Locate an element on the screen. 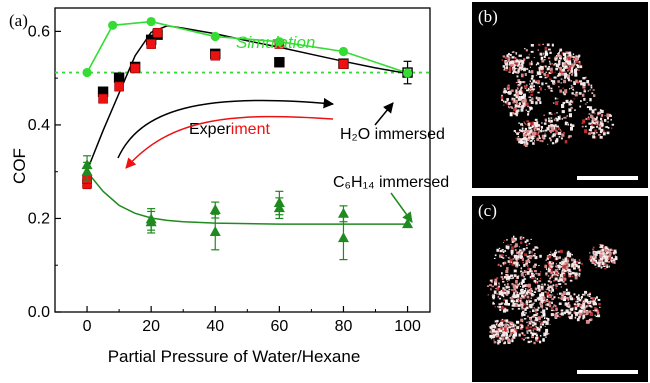 This screenshot has height=383, width=650. experiment-forward-point is located at coordinates (119, 77).